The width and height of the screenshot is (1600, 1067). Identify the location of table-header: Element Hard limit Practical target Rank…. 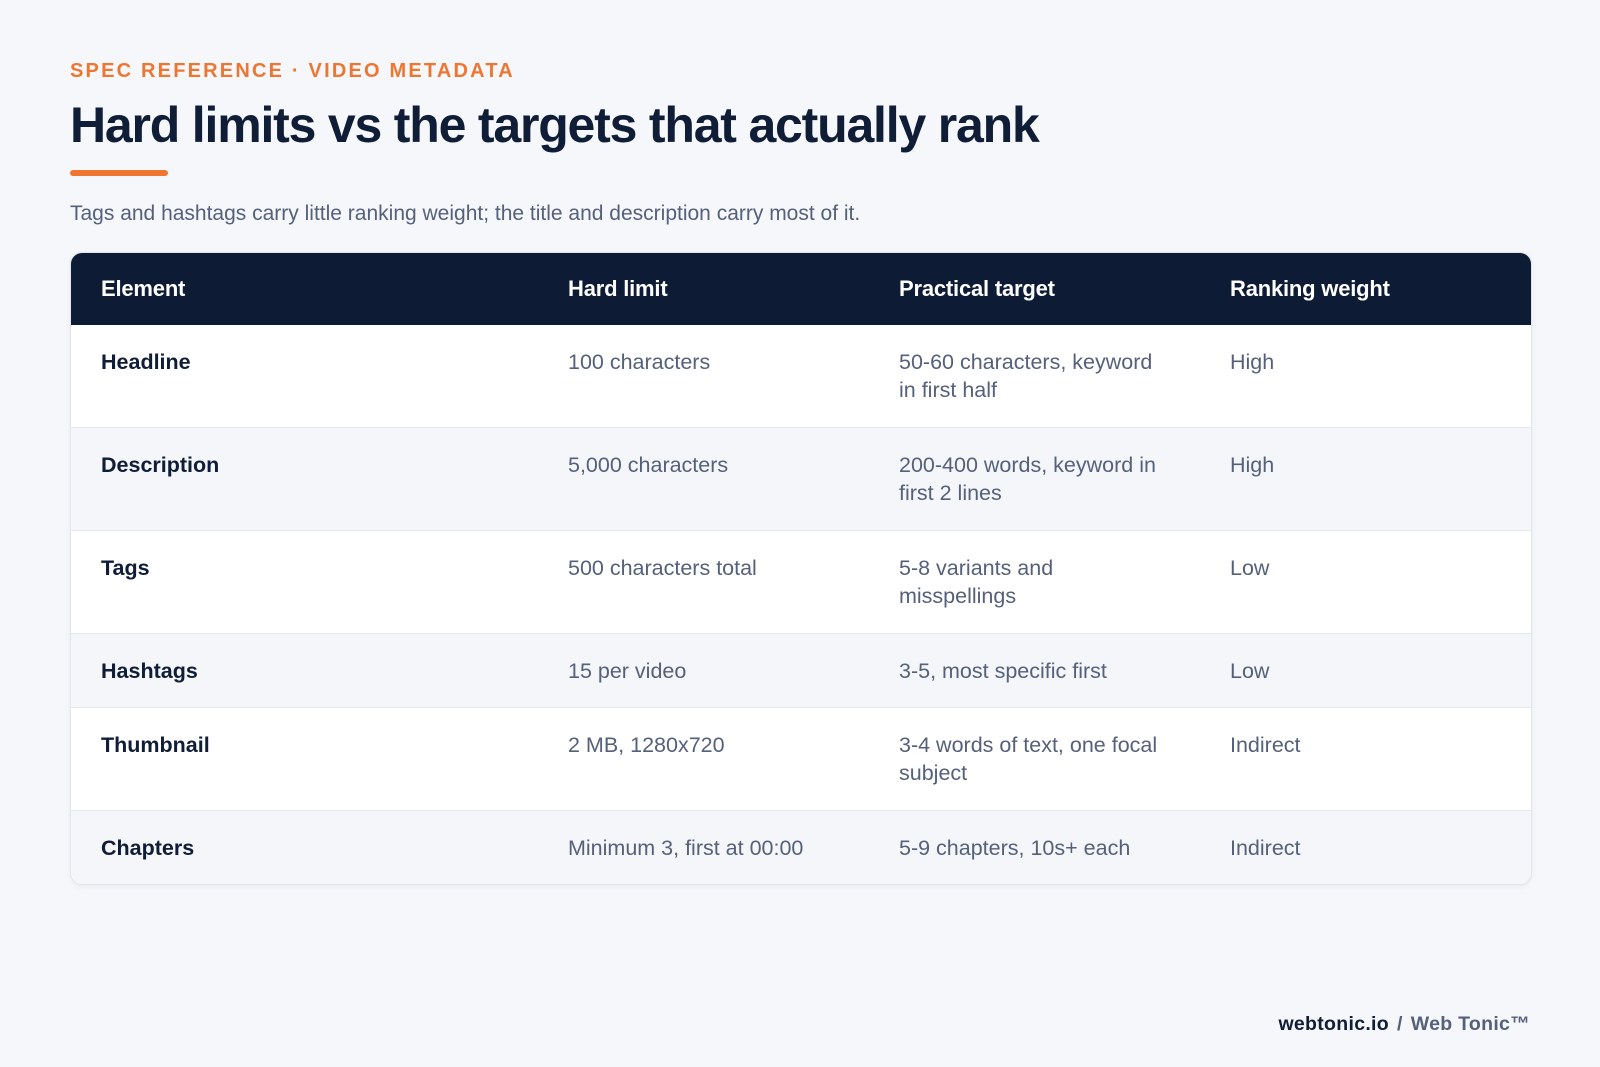
(801, 289).